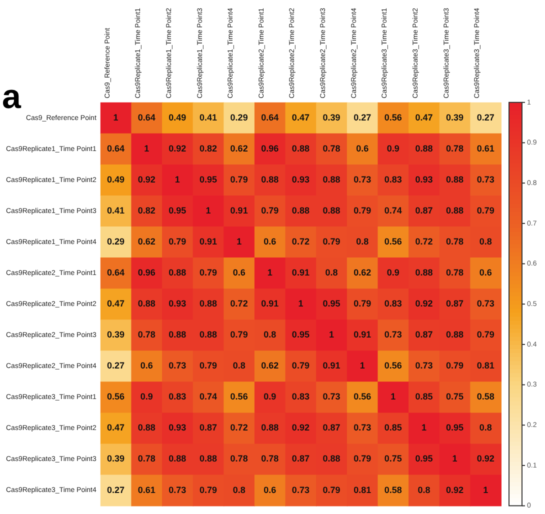 The height and width of the screenshot is (514, 545). What do you see at coordinates (147, 273) in the screenshot?
I see `data-label: 0.96` at bounding box center [147, 273].